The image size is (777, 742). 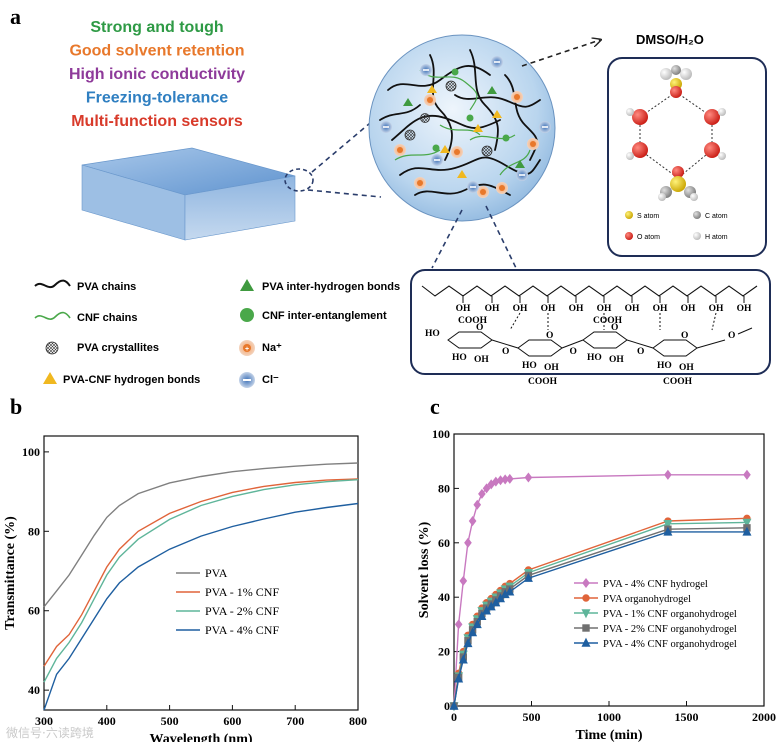 What do you see at coordinates (170, 721) in the screenshot?
I see `x-tick-label: 500` at bounding box center [170, 721].